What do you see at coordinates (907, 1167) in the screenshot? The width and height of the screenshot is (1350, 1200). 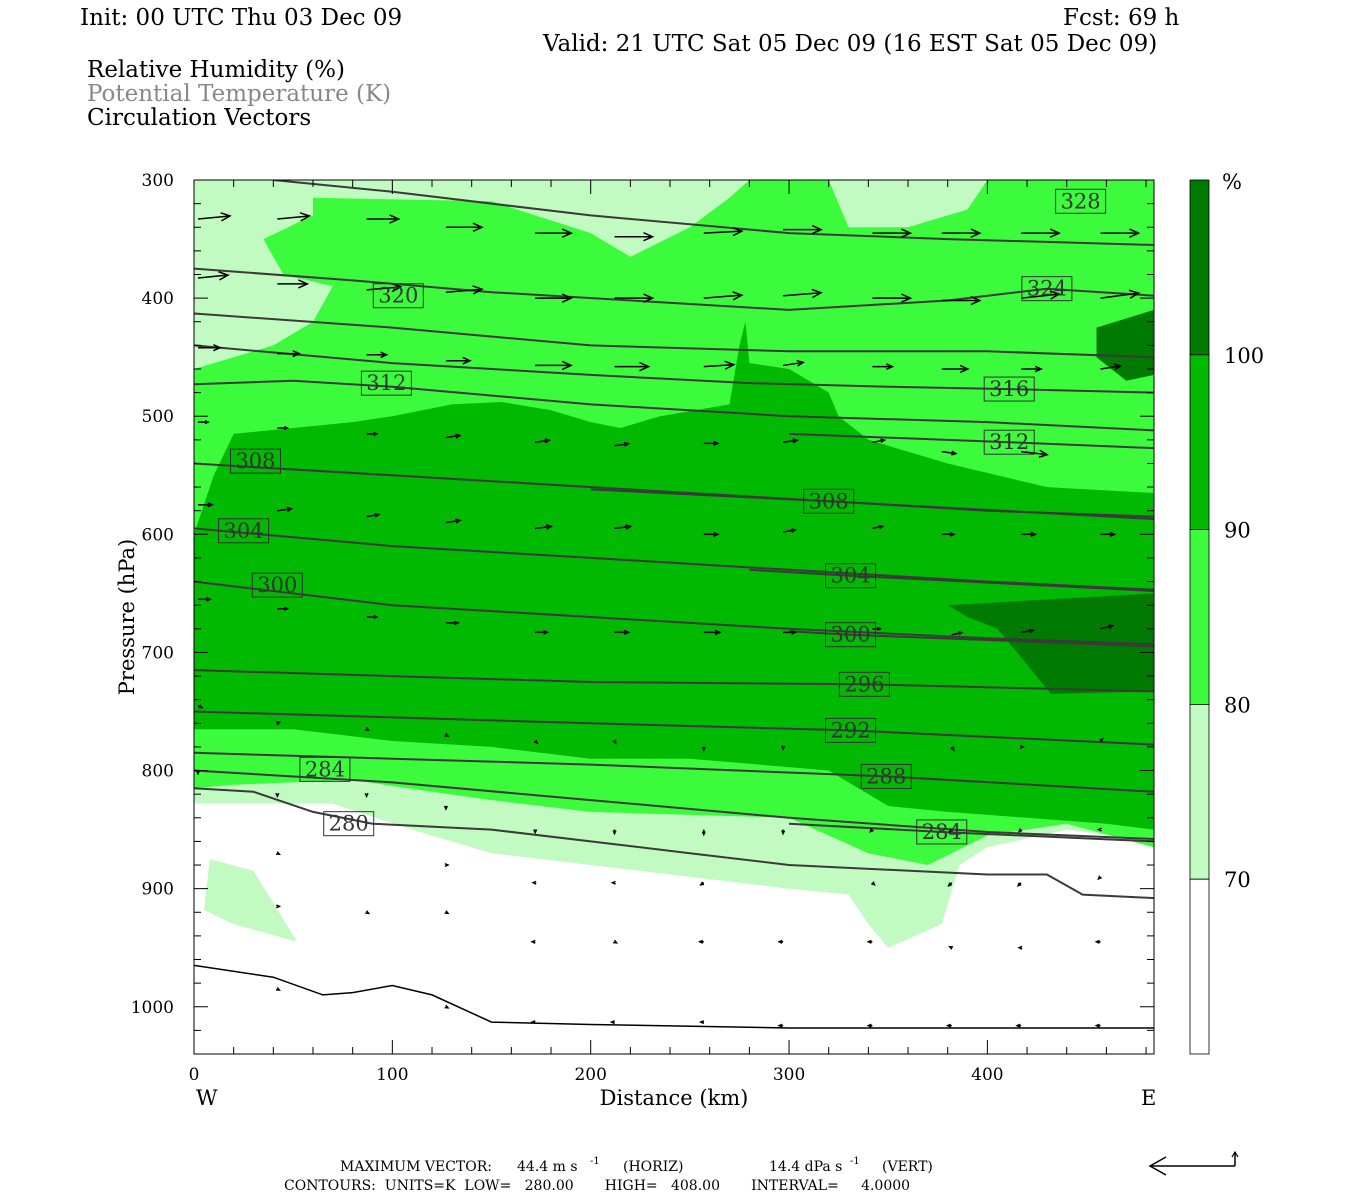 I see `max-vert-unit: (VERT)` at bounding box center [907, 1167].